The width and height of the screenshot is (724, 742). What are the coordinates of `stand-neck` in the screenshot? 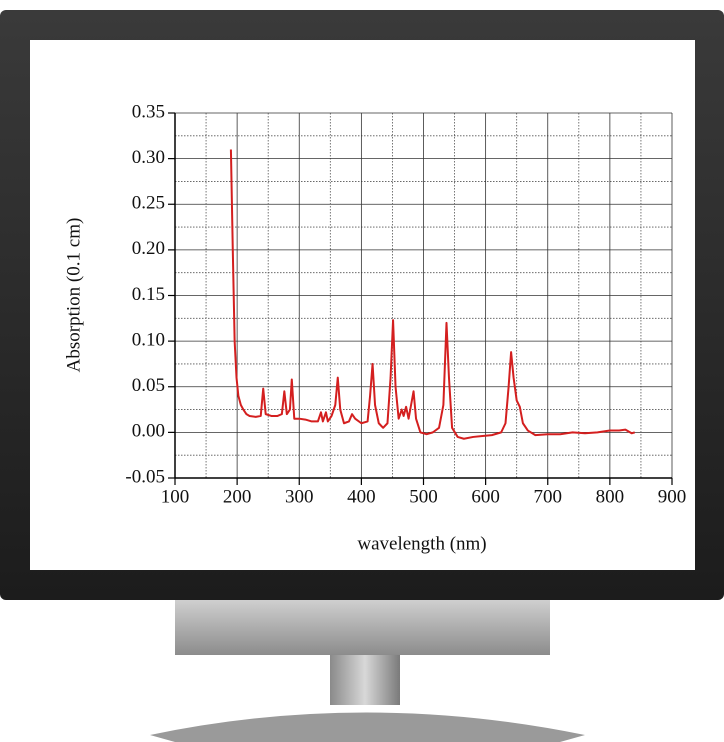 It's located at (365, 680).